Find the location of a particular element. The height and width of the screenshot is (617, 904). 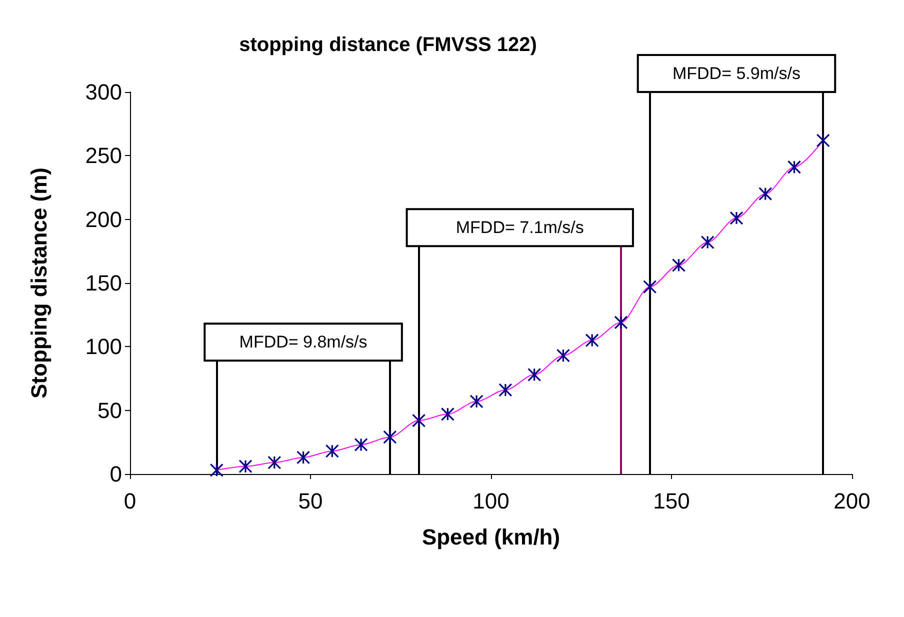

y-tick-label: 50 is located at coordinates (110, 410).